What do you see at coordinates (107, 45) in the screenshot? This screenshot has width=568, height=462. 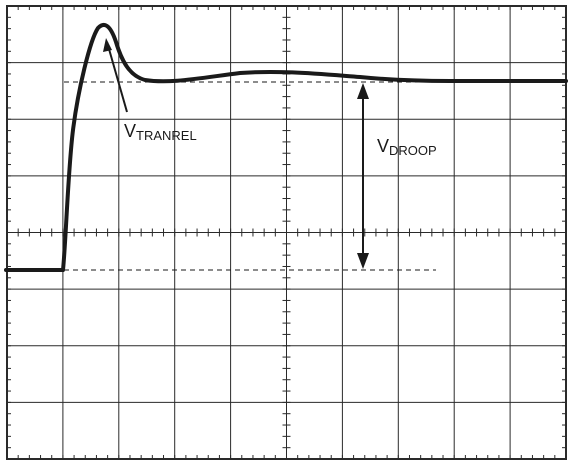 I see `tranrel-arrowhead` at bounding box center [107, 45].